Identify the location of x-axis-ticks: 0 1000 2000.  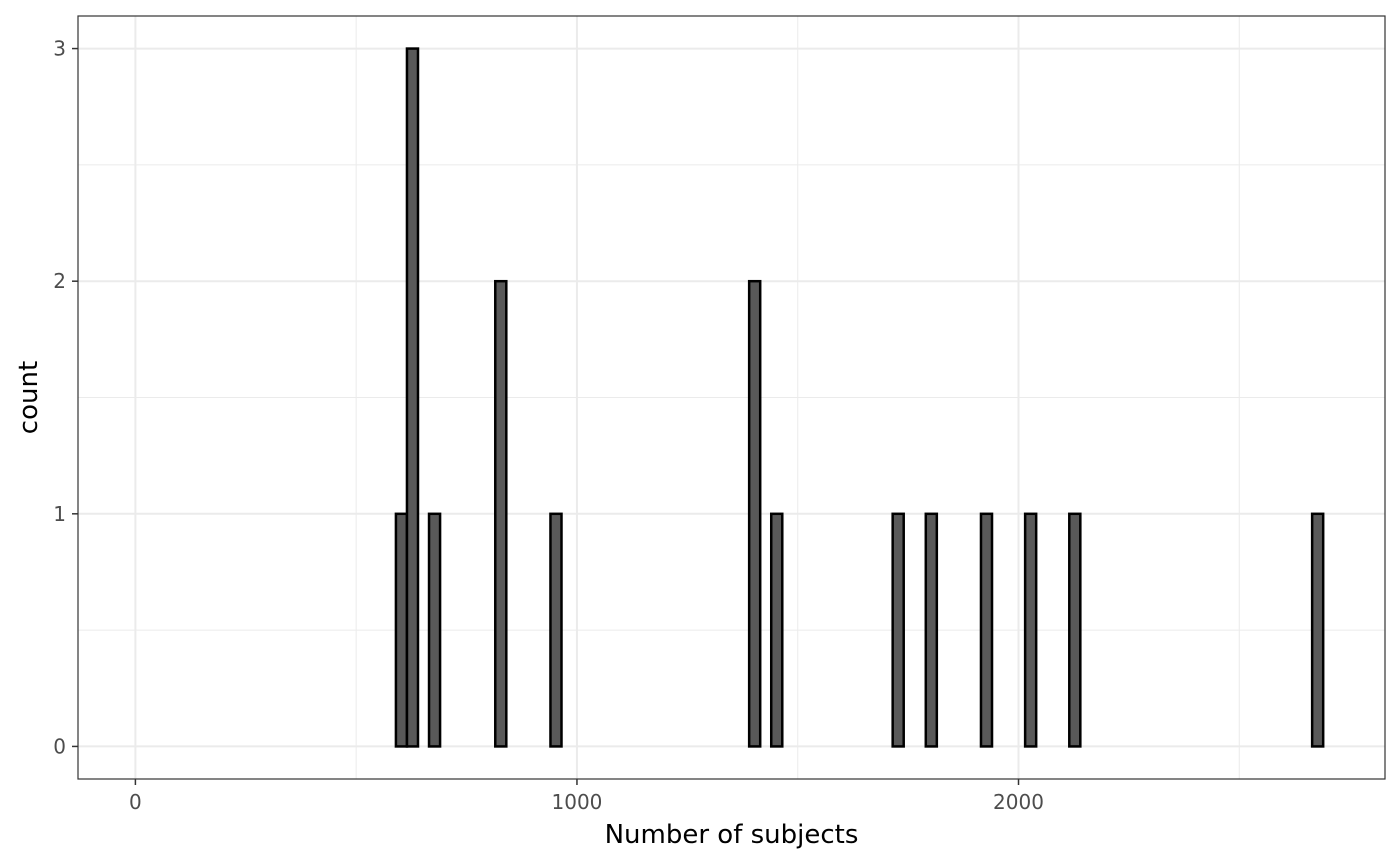
(586, 796).